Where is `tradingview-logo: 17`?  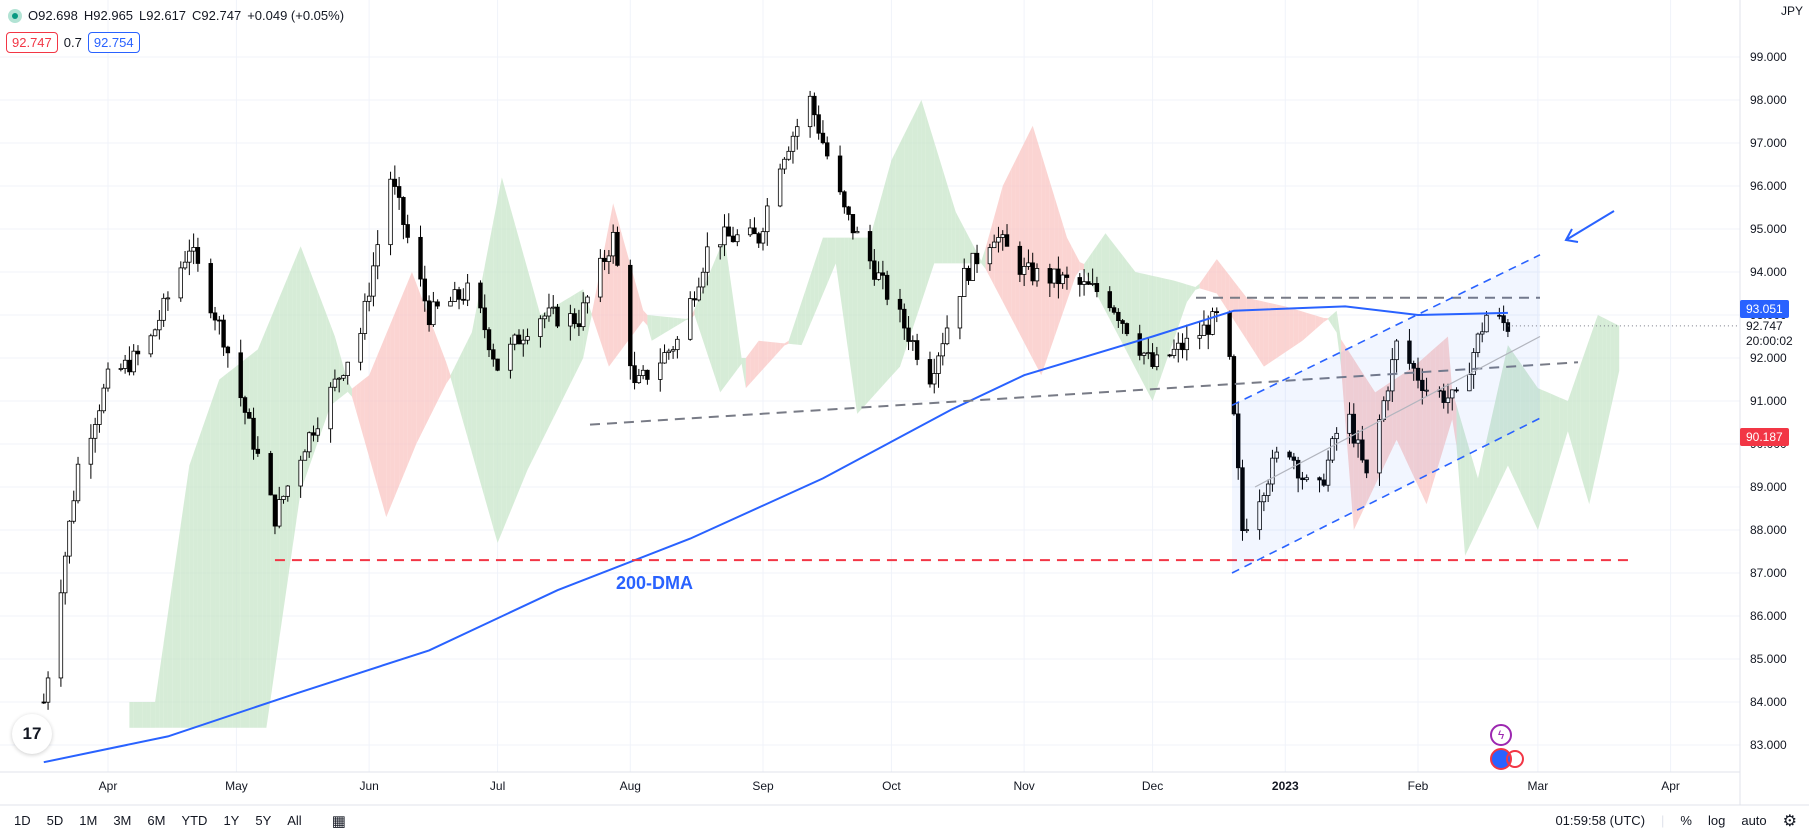
tradingview-logo: 17 is located at coordinates (32, 734).